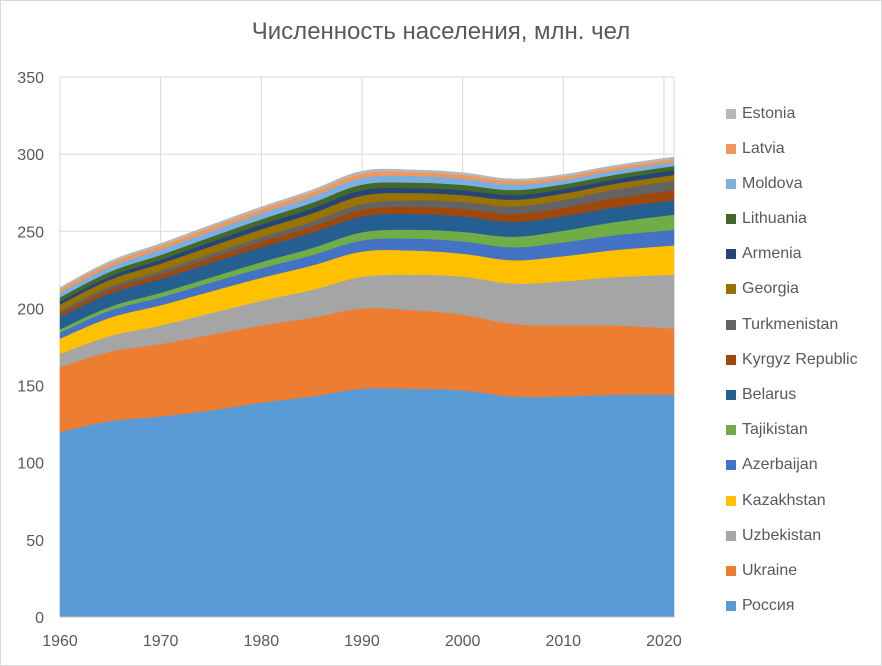 This screenshot has width=882, height=666. What do you see at coordinates (30, 387) in the screenshot?
I see `y-tick-label: 150` at bounding box center [30, 387].